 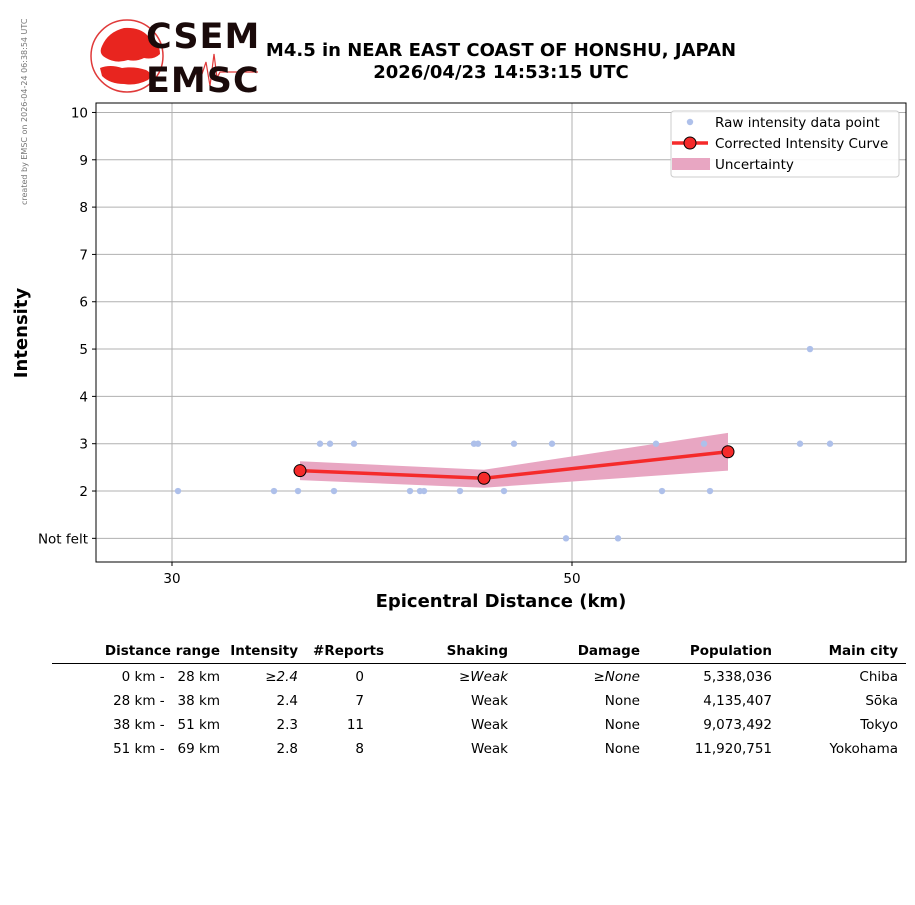 I want to click on globe-icon, so click(x=174, y=56).